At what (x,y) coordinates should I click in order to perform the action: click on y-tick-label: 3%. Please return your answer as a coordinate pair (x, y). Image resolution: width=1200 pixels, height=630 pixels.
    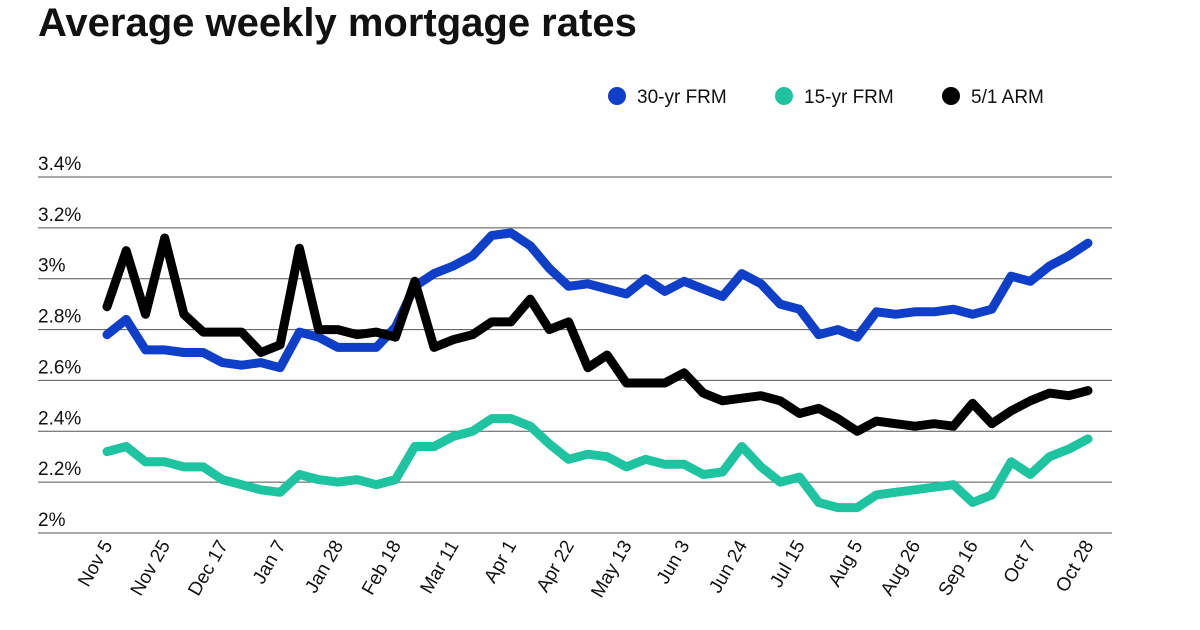
    Looking at the image, I should click on (52, 266).